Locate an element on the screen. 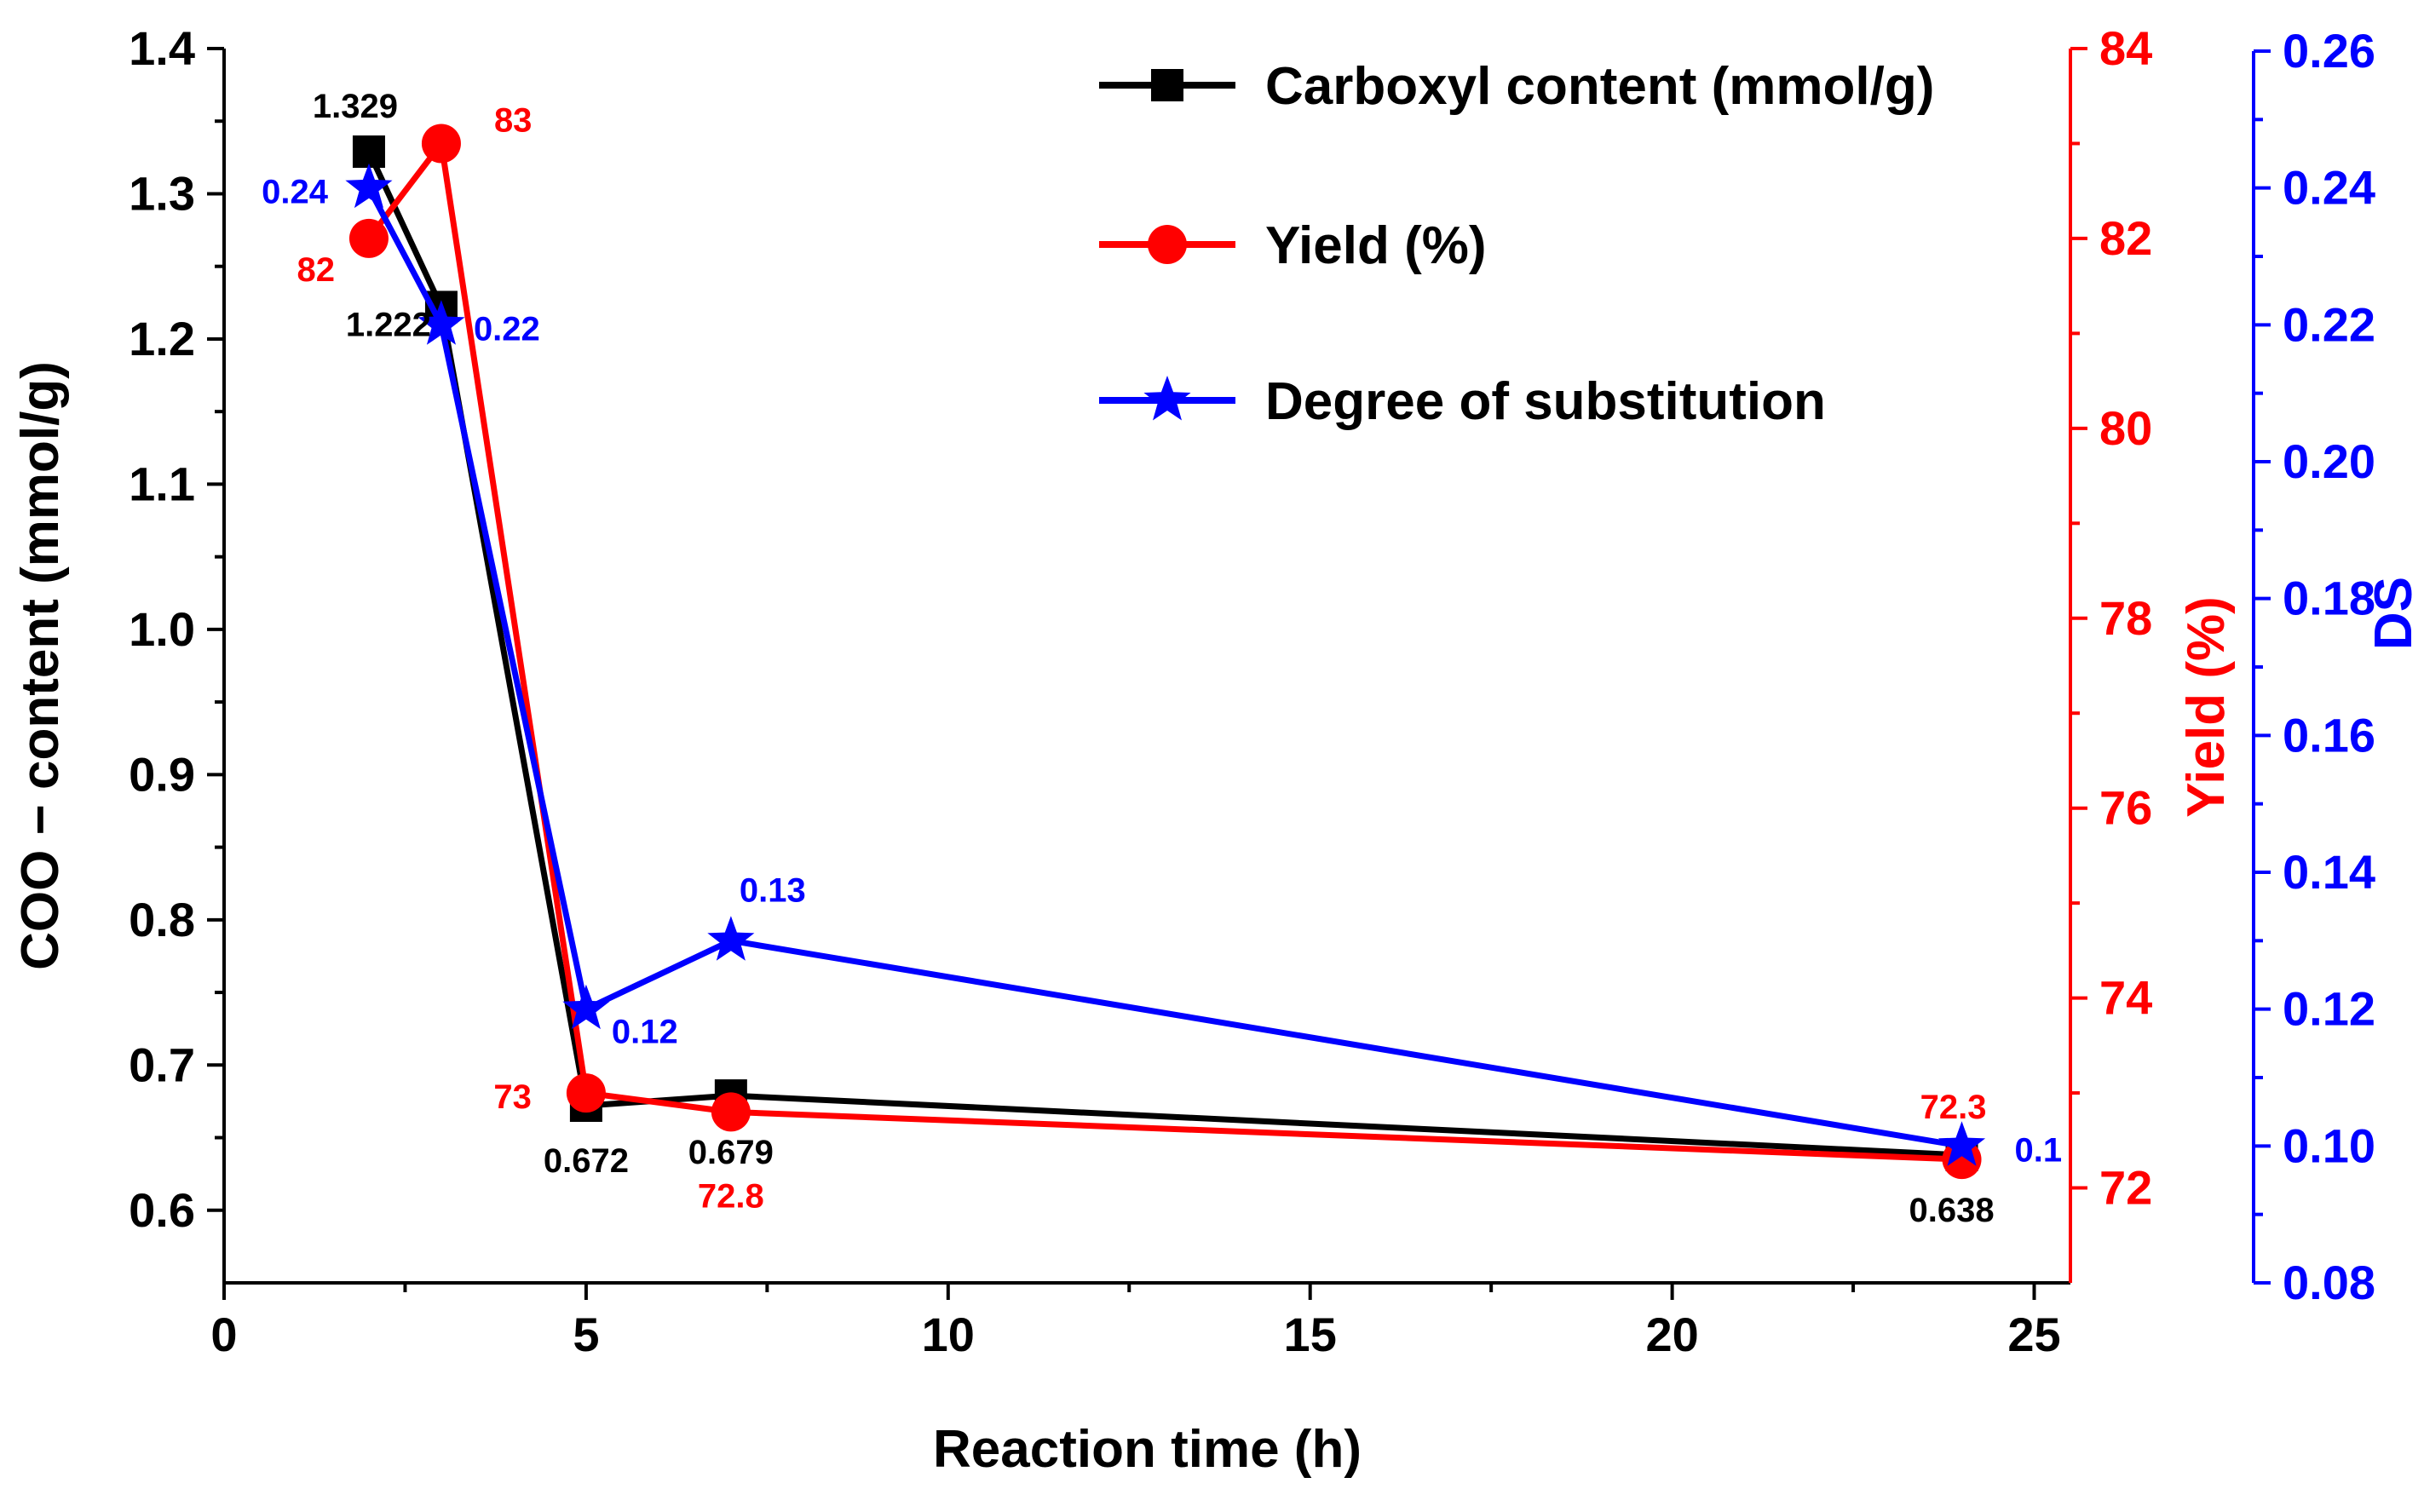 The height and width of the screenshot is (1512, 2424). left-tick-label: 1.0 is located at coordinates (162, 629).